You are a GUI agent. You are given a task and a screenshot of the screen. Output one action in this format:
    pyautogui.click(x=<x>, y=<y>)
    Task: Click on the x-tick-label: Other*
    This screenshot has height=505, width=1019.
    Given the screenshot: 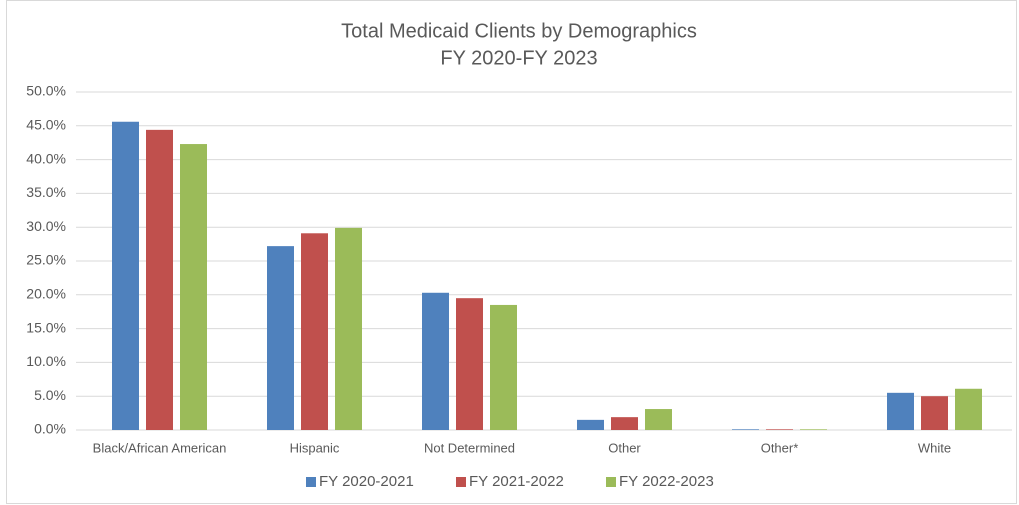 What is the action you would take?
    pyautogui.click(x=780, y=447)
    